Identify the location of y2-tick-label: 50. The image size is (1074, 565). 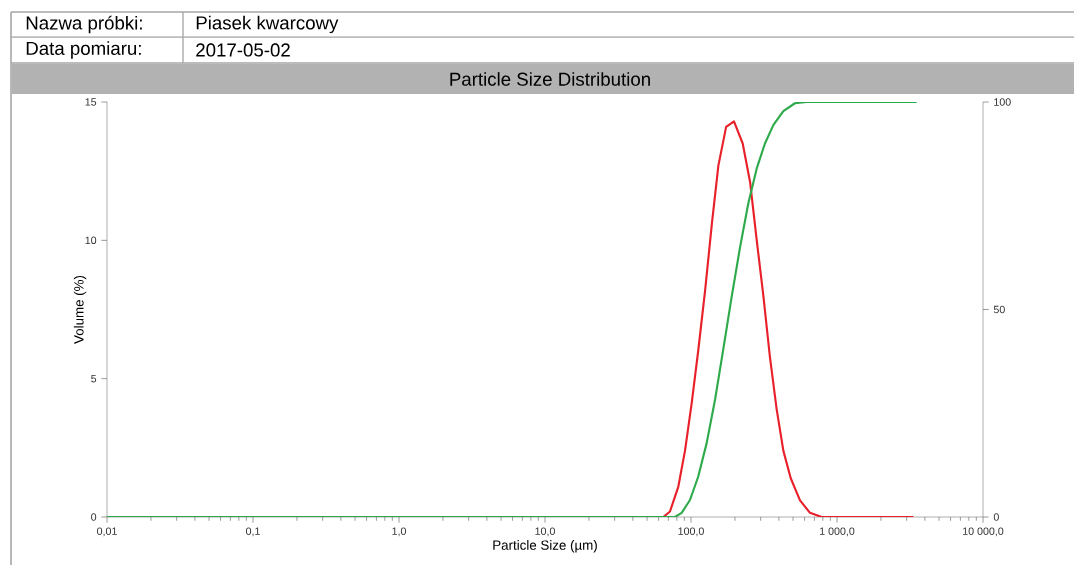
(999, 309).